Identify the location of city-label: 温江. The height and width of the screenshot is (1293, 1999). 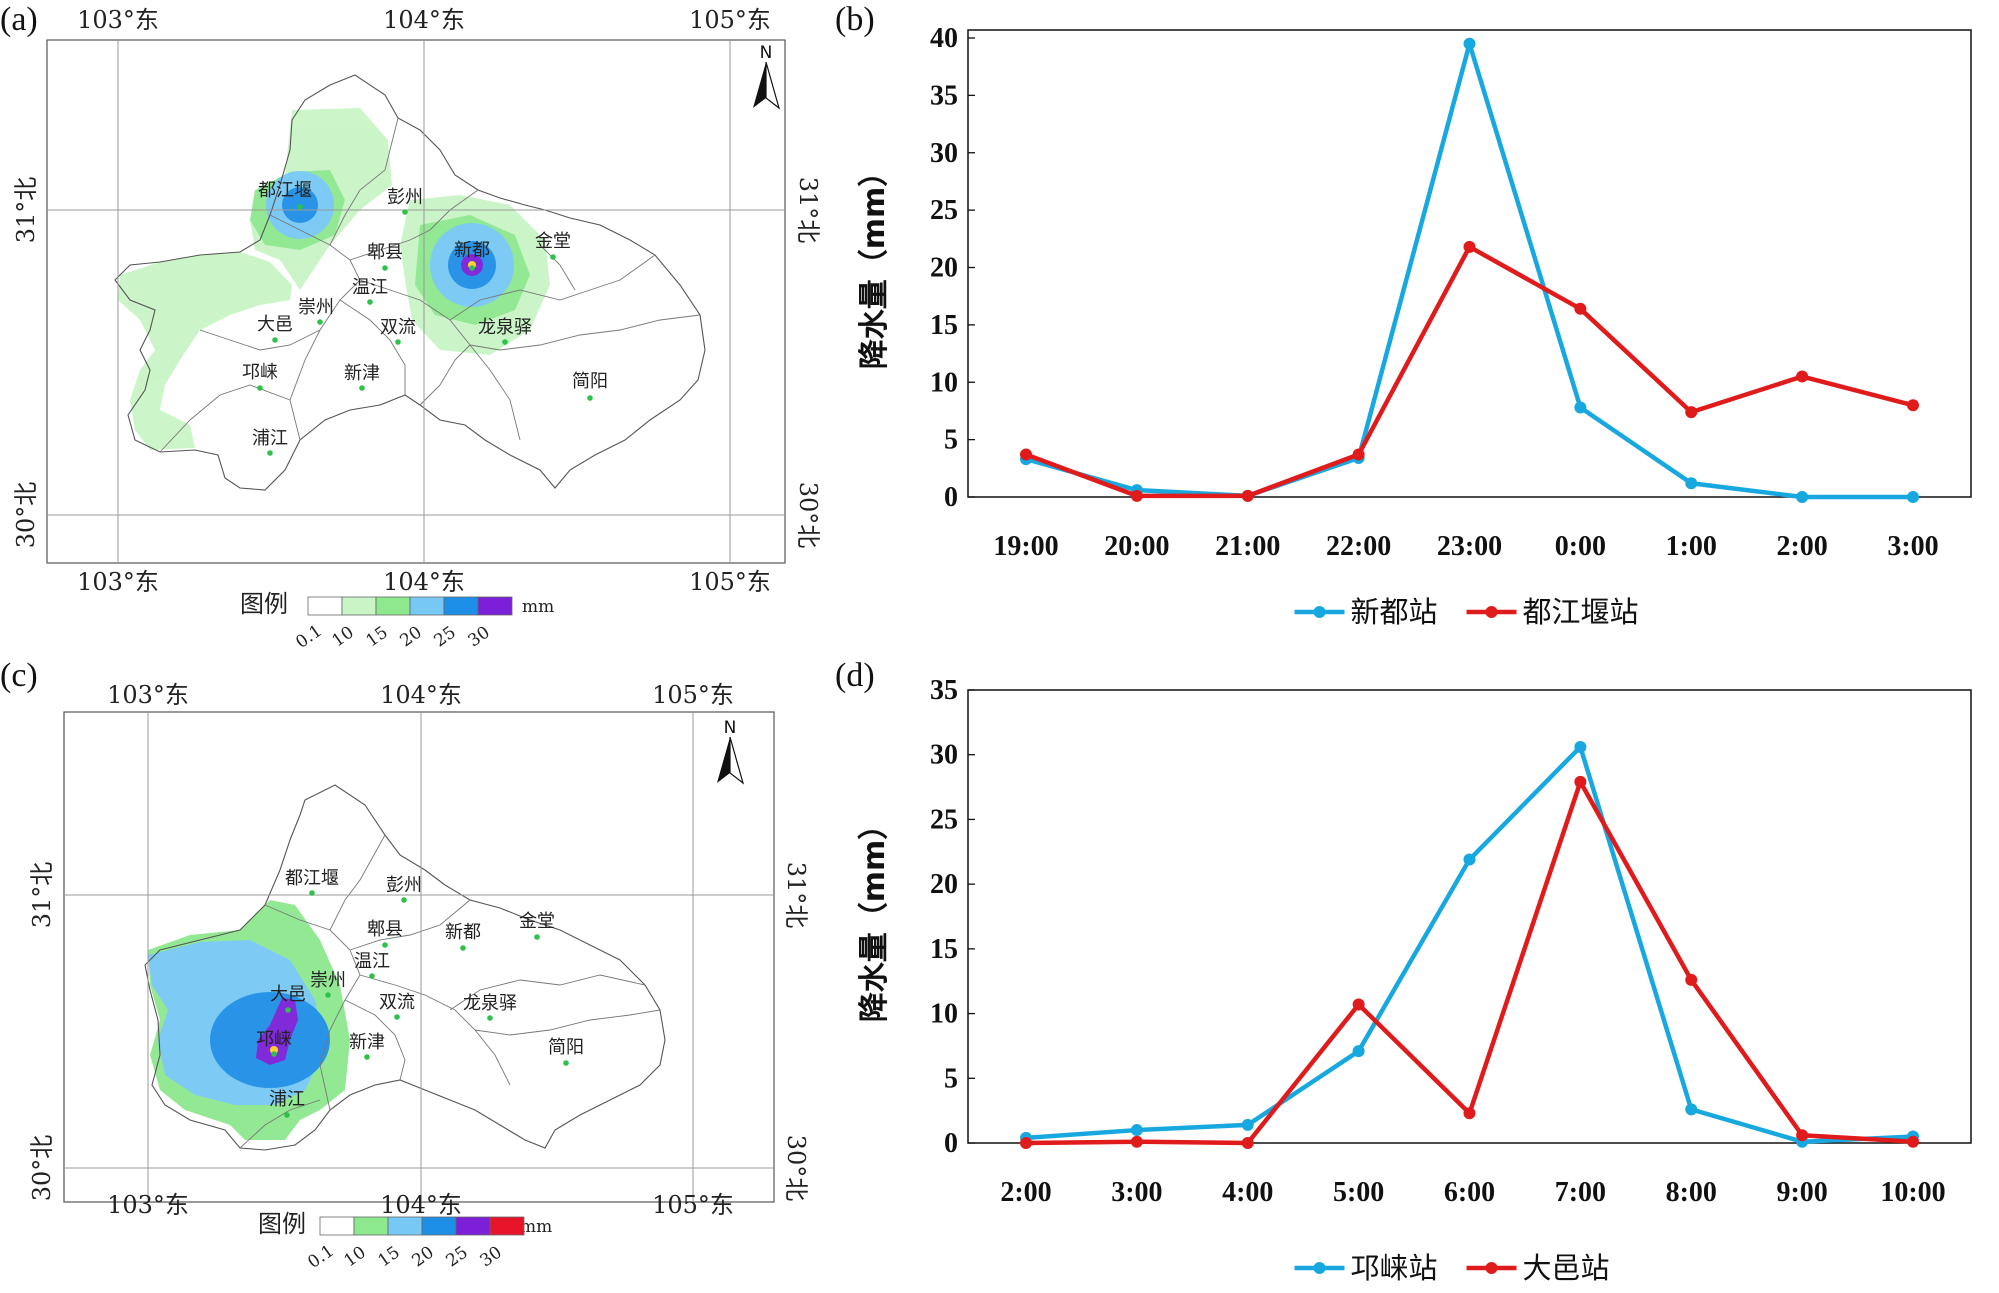
(372, 961).